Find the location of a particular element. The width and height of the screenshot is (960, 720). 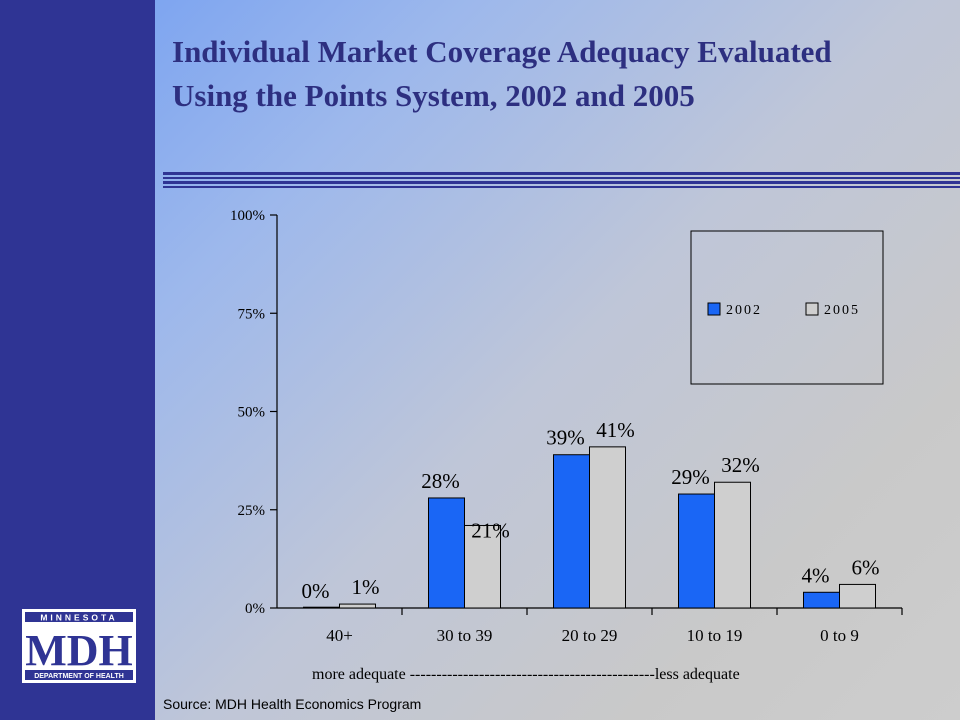

data-label: 1% is located at coordinates (366, 587).